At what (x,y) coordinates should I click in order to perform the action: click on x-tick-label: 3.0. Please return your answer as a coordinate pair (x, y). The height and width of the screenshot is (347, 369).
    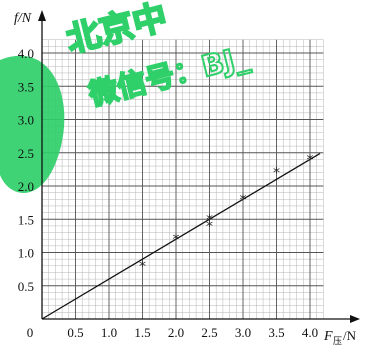
    Looking at the image, I should click on (243, 332).